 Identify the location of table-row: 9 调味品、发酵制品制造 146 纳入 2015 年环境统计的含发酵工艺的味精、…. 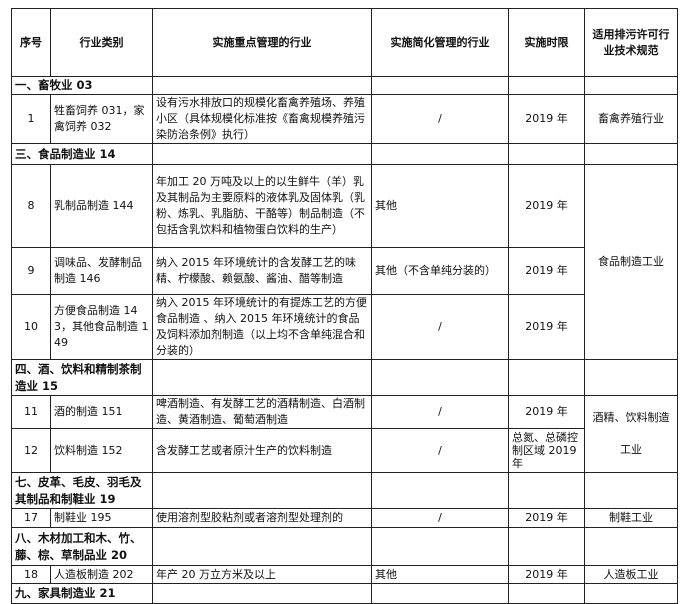
(344, 271).